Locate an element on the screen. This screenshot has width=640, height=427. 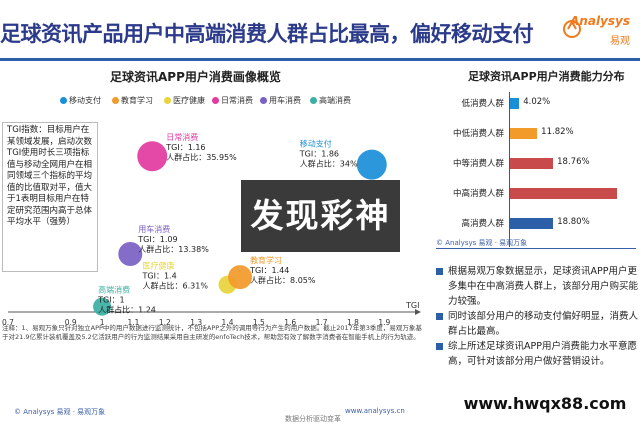
x-axis-label: TGI is located at coordinates (412, 305).